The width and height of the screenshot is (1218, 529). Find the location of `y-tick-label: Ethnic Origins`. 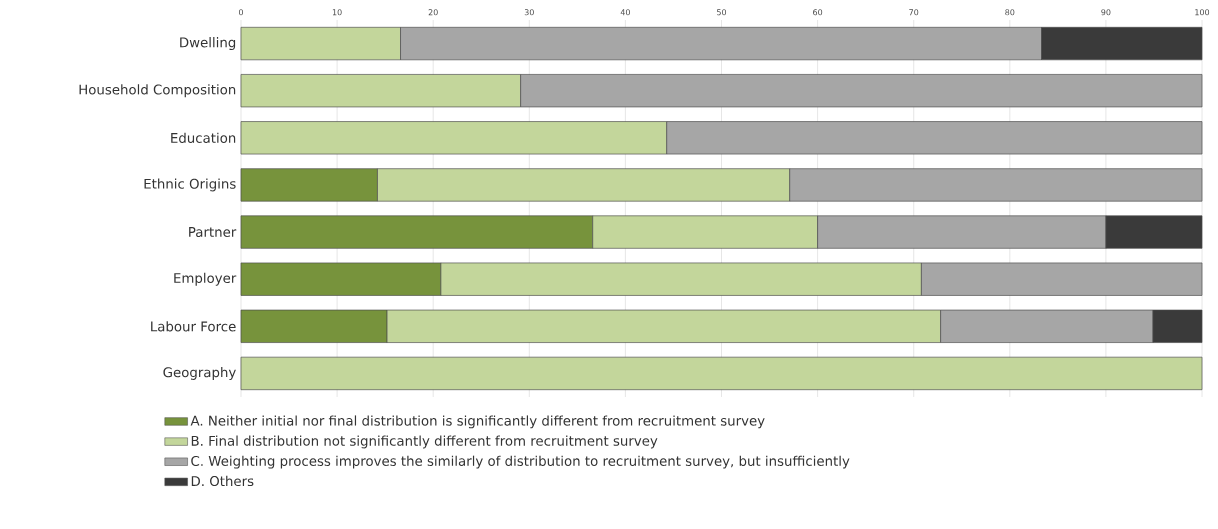

y-tick-label: Ethnic Origins is located at coordinates (190, 185).